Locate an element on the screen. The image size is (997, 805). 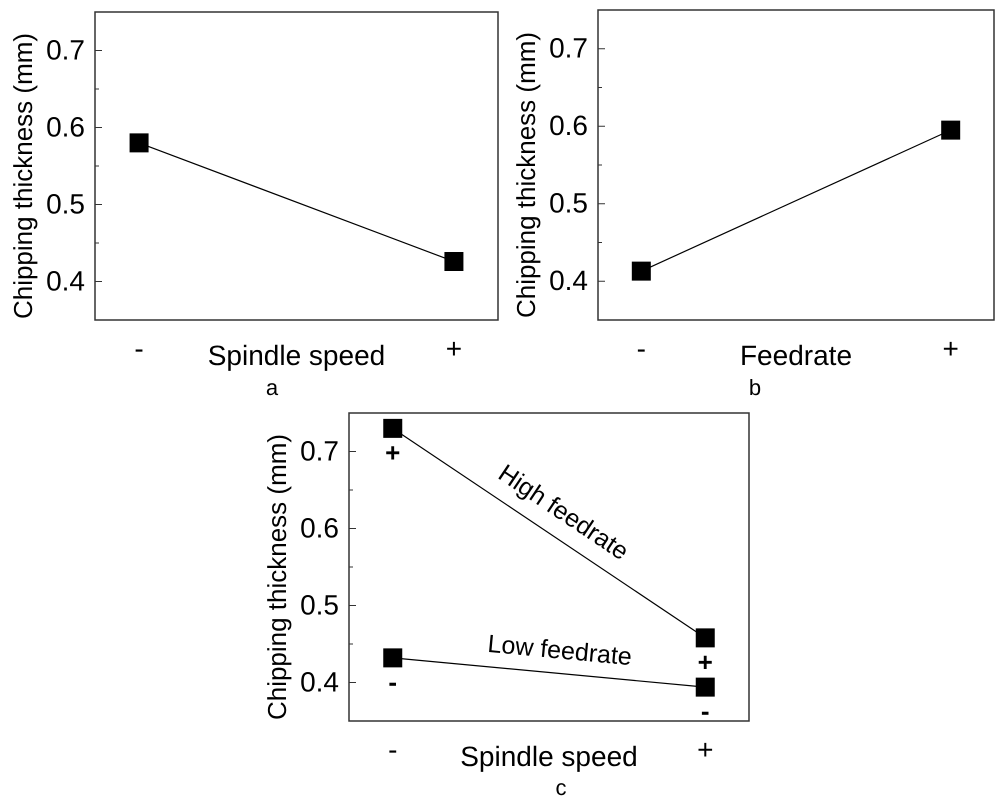
text: a is located at coordinates (272, 387).